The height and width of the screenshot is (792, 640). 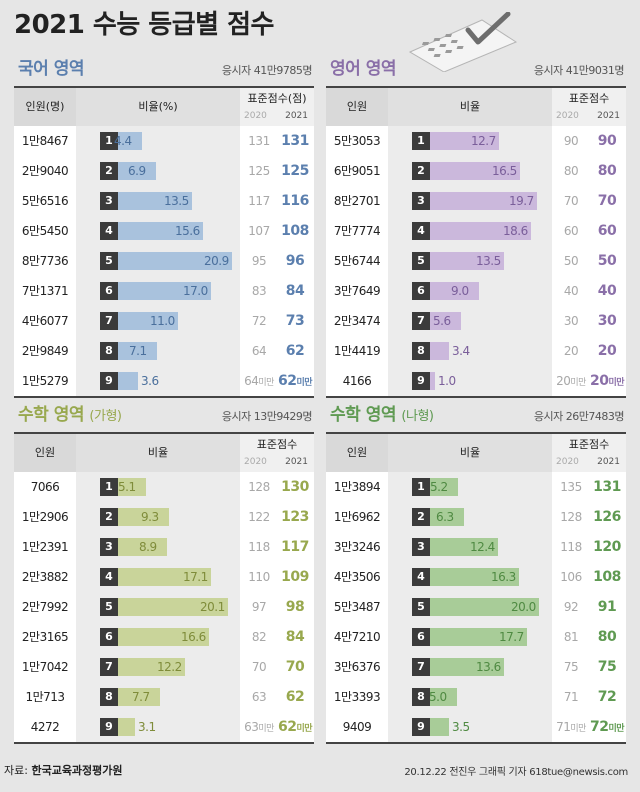 I want to click on panel-title: 영어 영역, so click(x=363, y=66).